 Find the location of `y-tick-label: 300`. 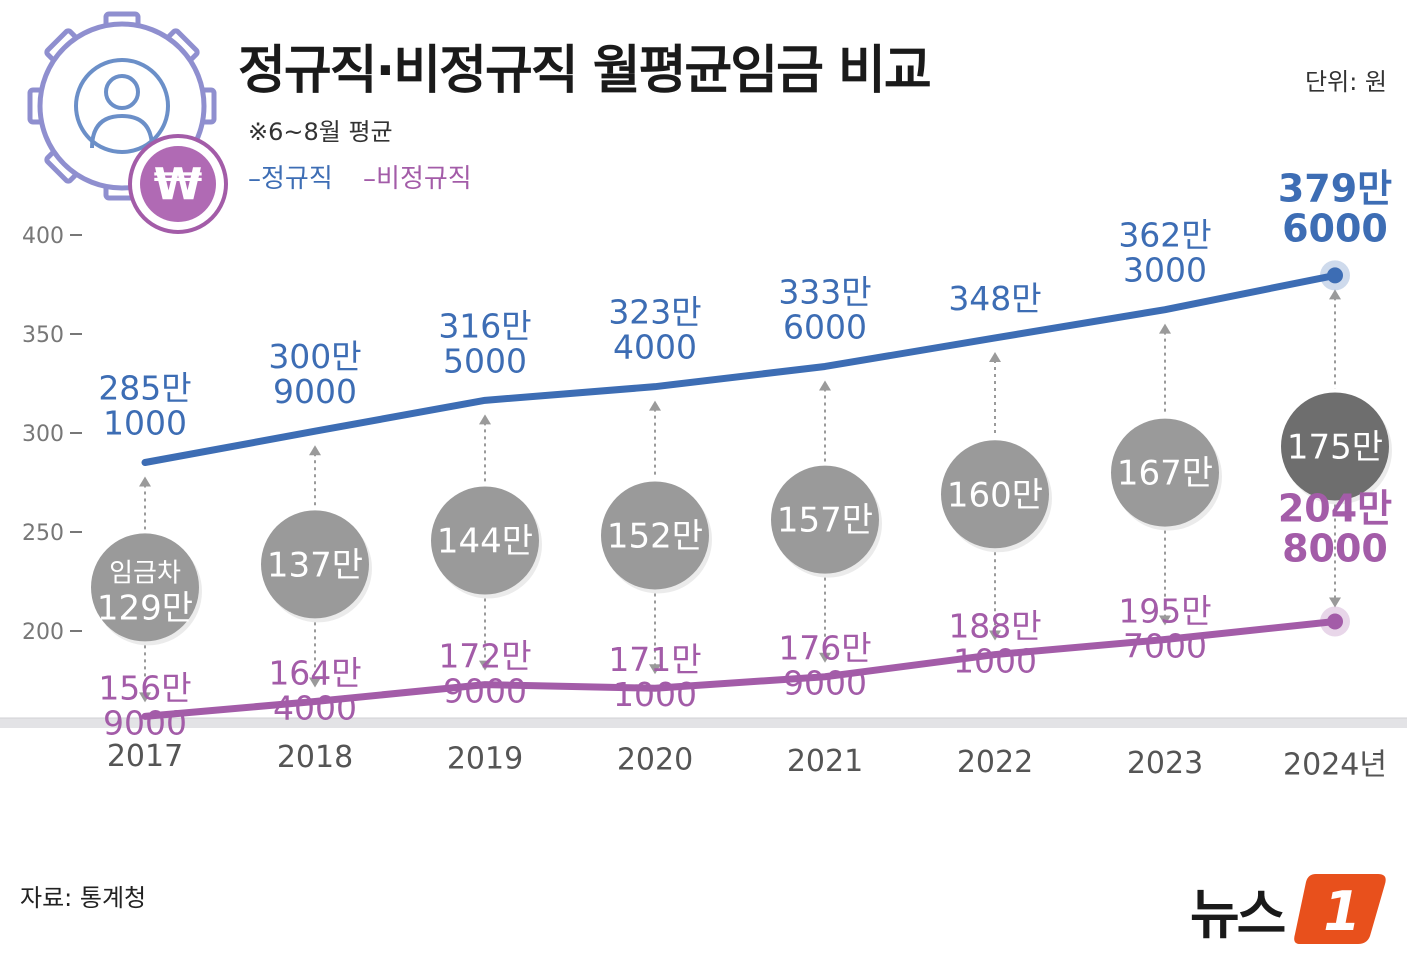

y-tick-label: 300 is located at coordinates (43, 434).